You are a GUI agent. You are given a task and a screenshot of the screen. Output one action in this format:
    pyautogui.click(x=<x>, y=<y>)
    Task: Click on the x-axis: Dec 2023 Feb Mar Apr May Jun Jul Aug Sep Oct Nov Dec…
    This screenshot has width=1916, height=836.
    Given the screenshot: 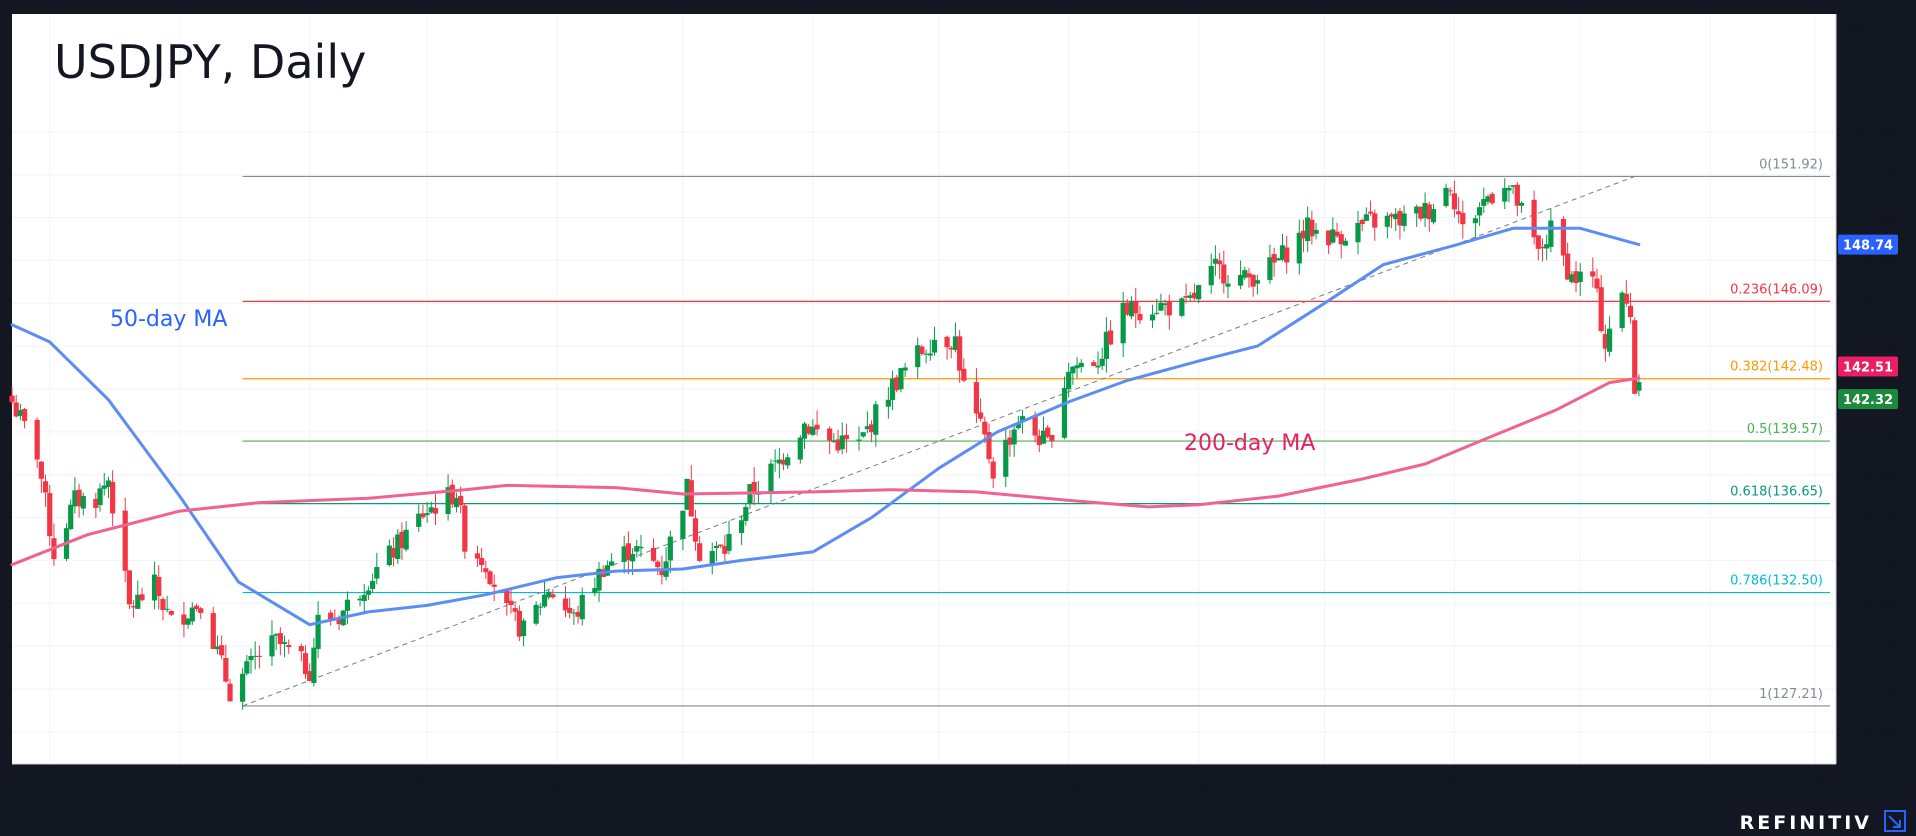 What is the action you would take?
    pyautogui.click(x=924, y=777)
    